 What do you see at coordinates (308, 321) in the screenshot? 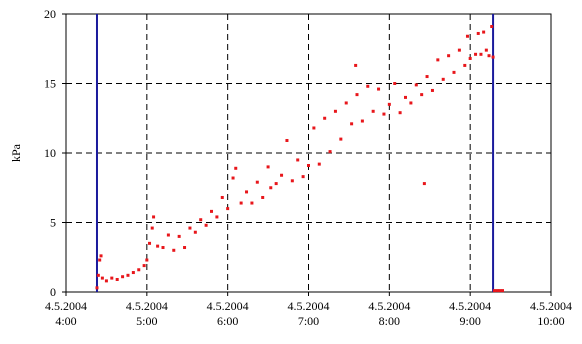
I see `x-tick-time: 7:00` at bounding box center [308, 321].